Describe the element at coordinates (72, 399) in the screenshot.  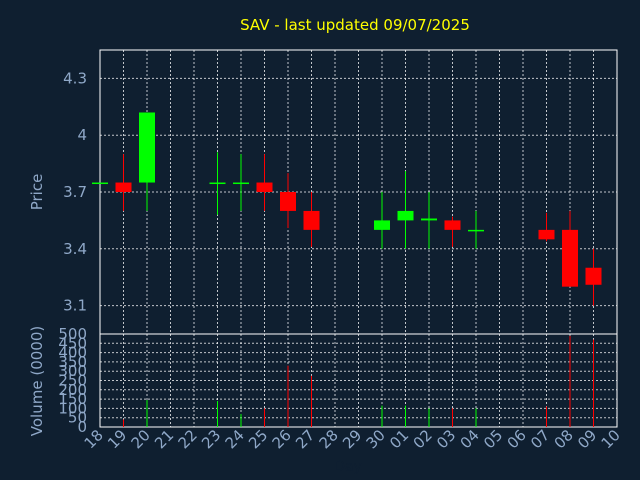
I see `volume-tick-label: 150` at that location.